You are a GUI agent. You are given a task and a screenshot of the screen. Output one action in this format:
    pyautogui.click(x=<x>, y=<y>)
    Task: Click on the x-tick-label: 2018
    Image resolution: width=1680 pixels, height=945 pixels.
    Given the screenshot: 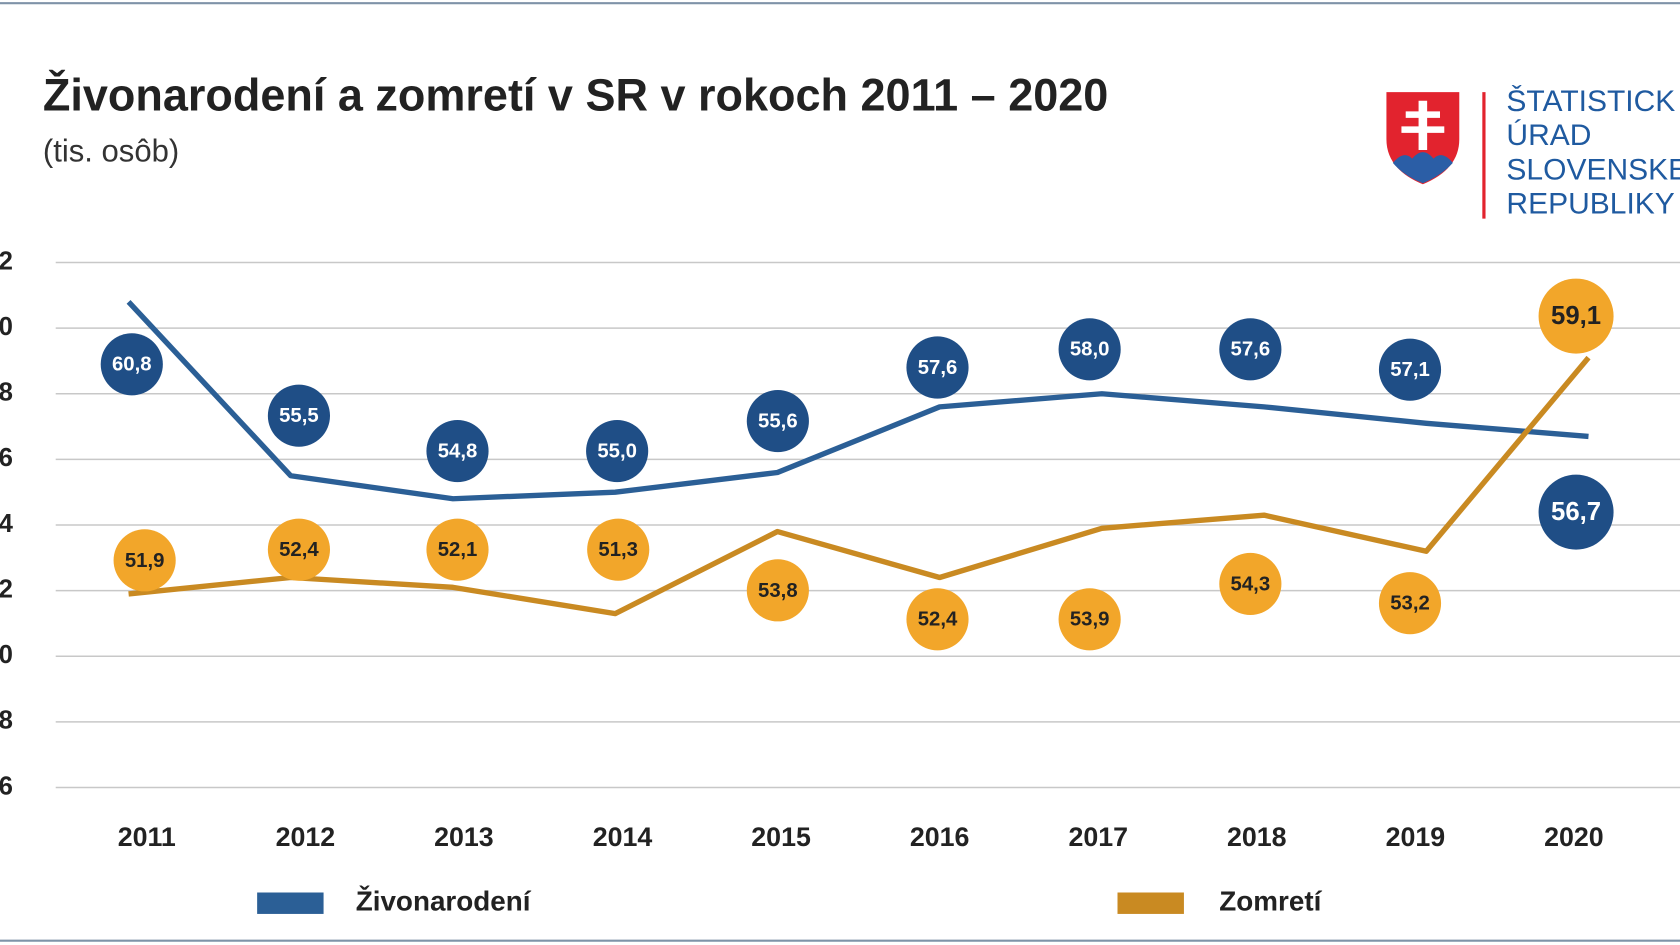 What is the action you would take?
    pyautogui.click(x=1257, y=837)
    